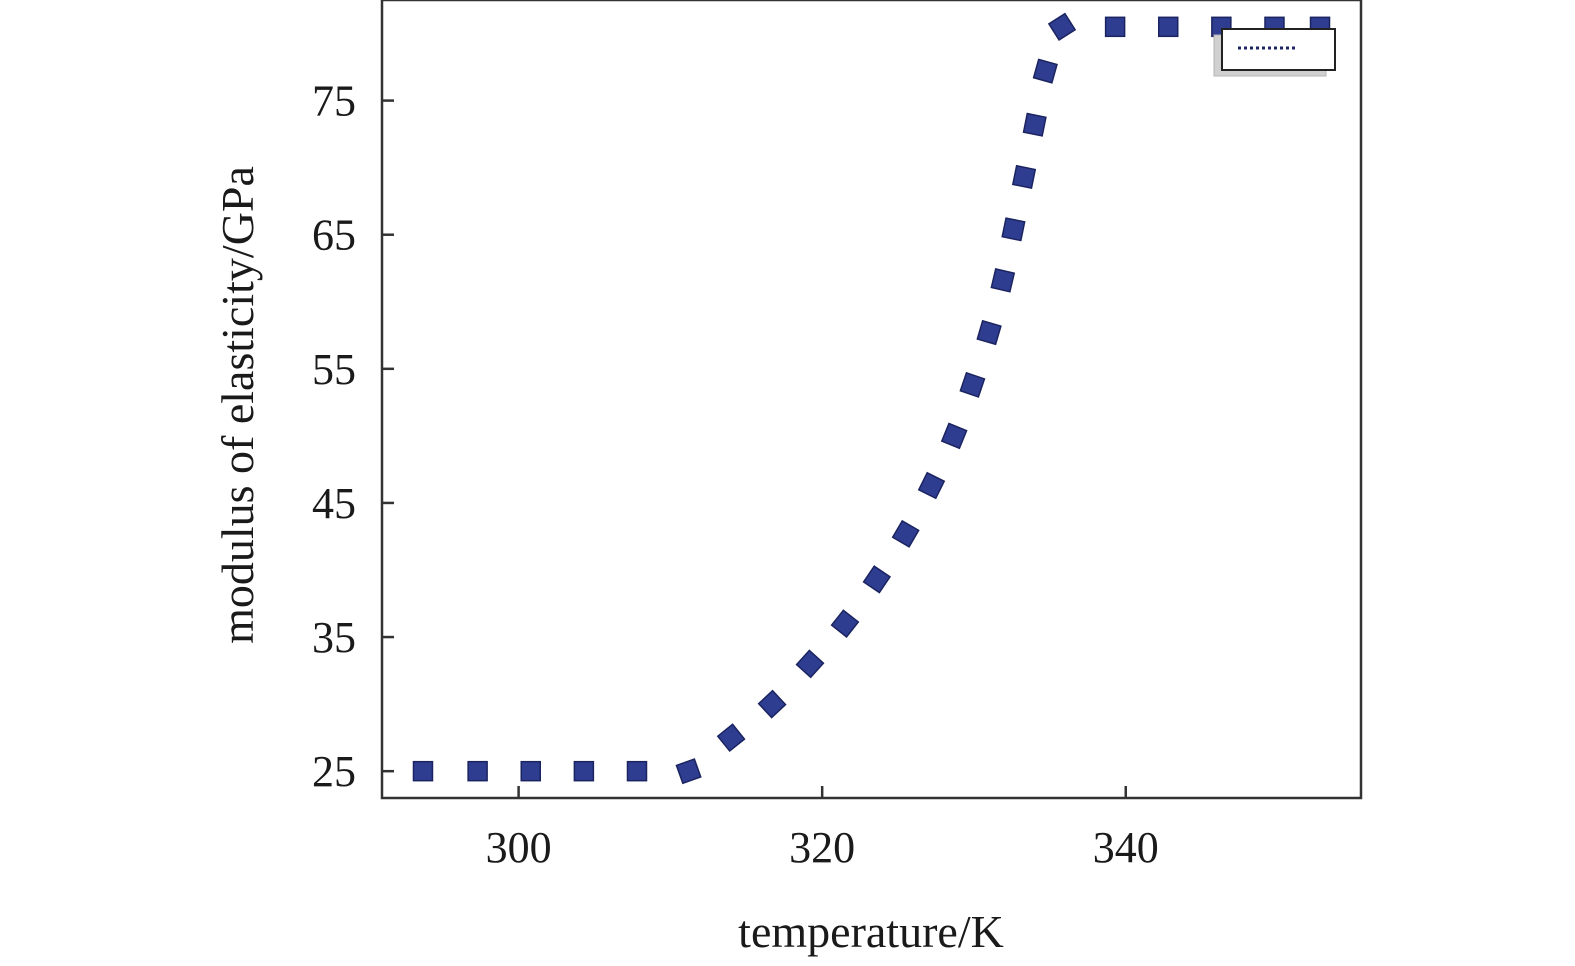 The height and width of the screenshot is (966, 1575). What do you see at coordinates (334, 637) in the screenshot?
I see `y-tick-label-1: 35` at bounding box center [334, 637].